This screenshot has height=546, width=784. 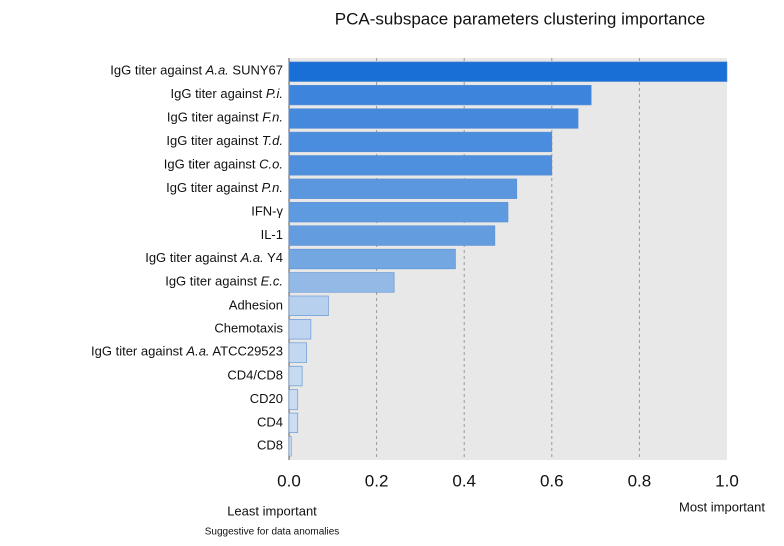 What do you see at coordinates (289, 480) in the screenshot?
I see `x-tick-label: 0.0` at bounding box center [289, 480].